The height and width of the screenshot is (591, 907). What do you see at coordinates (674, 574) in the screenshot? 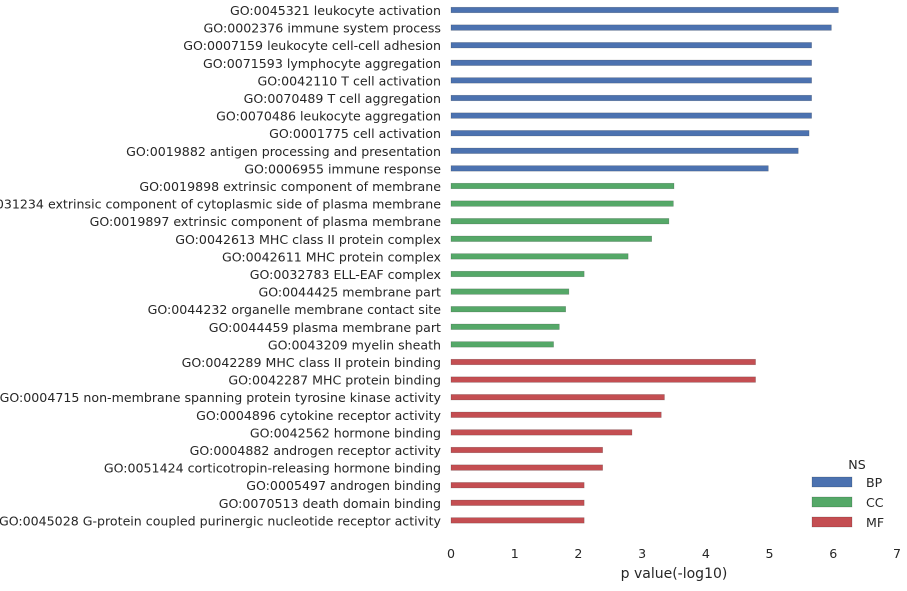
I see `x-axis-label: p value(-log10)` at bounding box center [674, 574].